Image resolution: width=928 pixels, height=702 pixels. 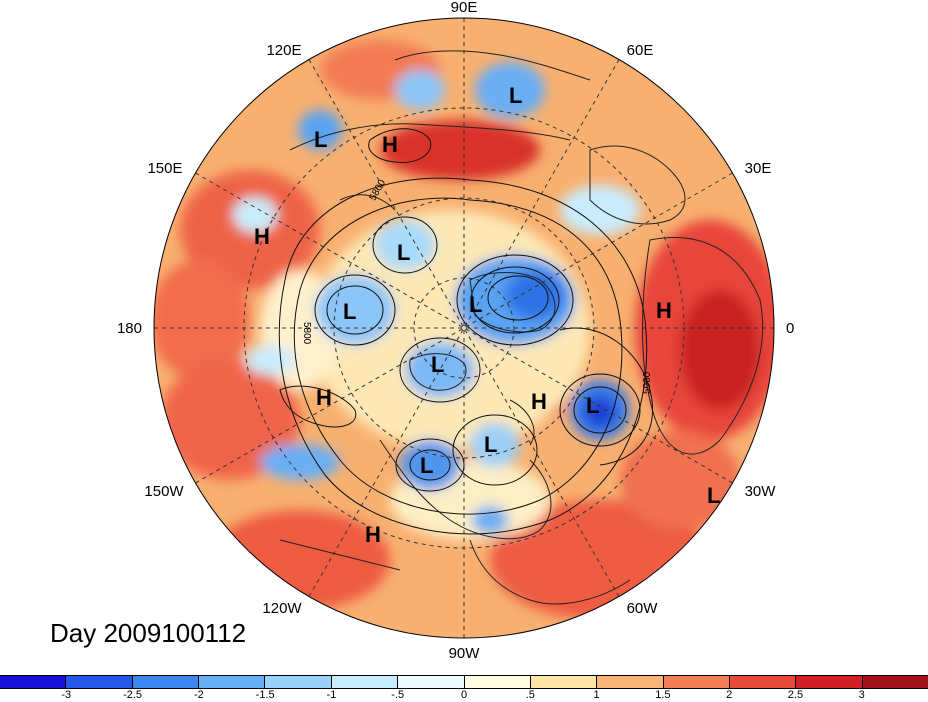 I want to click on lon-label-0: 0, so click(x=790, y=328).